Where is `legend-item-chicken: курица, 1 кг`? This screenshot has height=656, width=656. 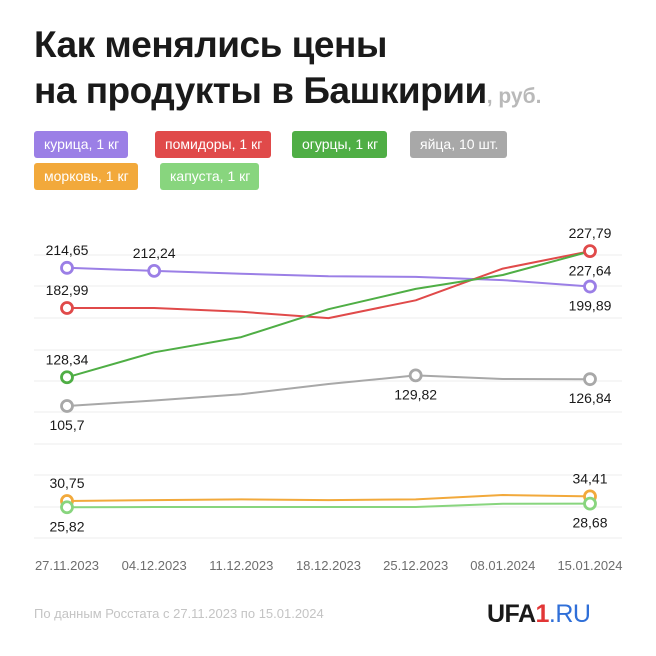 legend-item-chicken: курица, 1 кг is located at coordinates (81, 144).